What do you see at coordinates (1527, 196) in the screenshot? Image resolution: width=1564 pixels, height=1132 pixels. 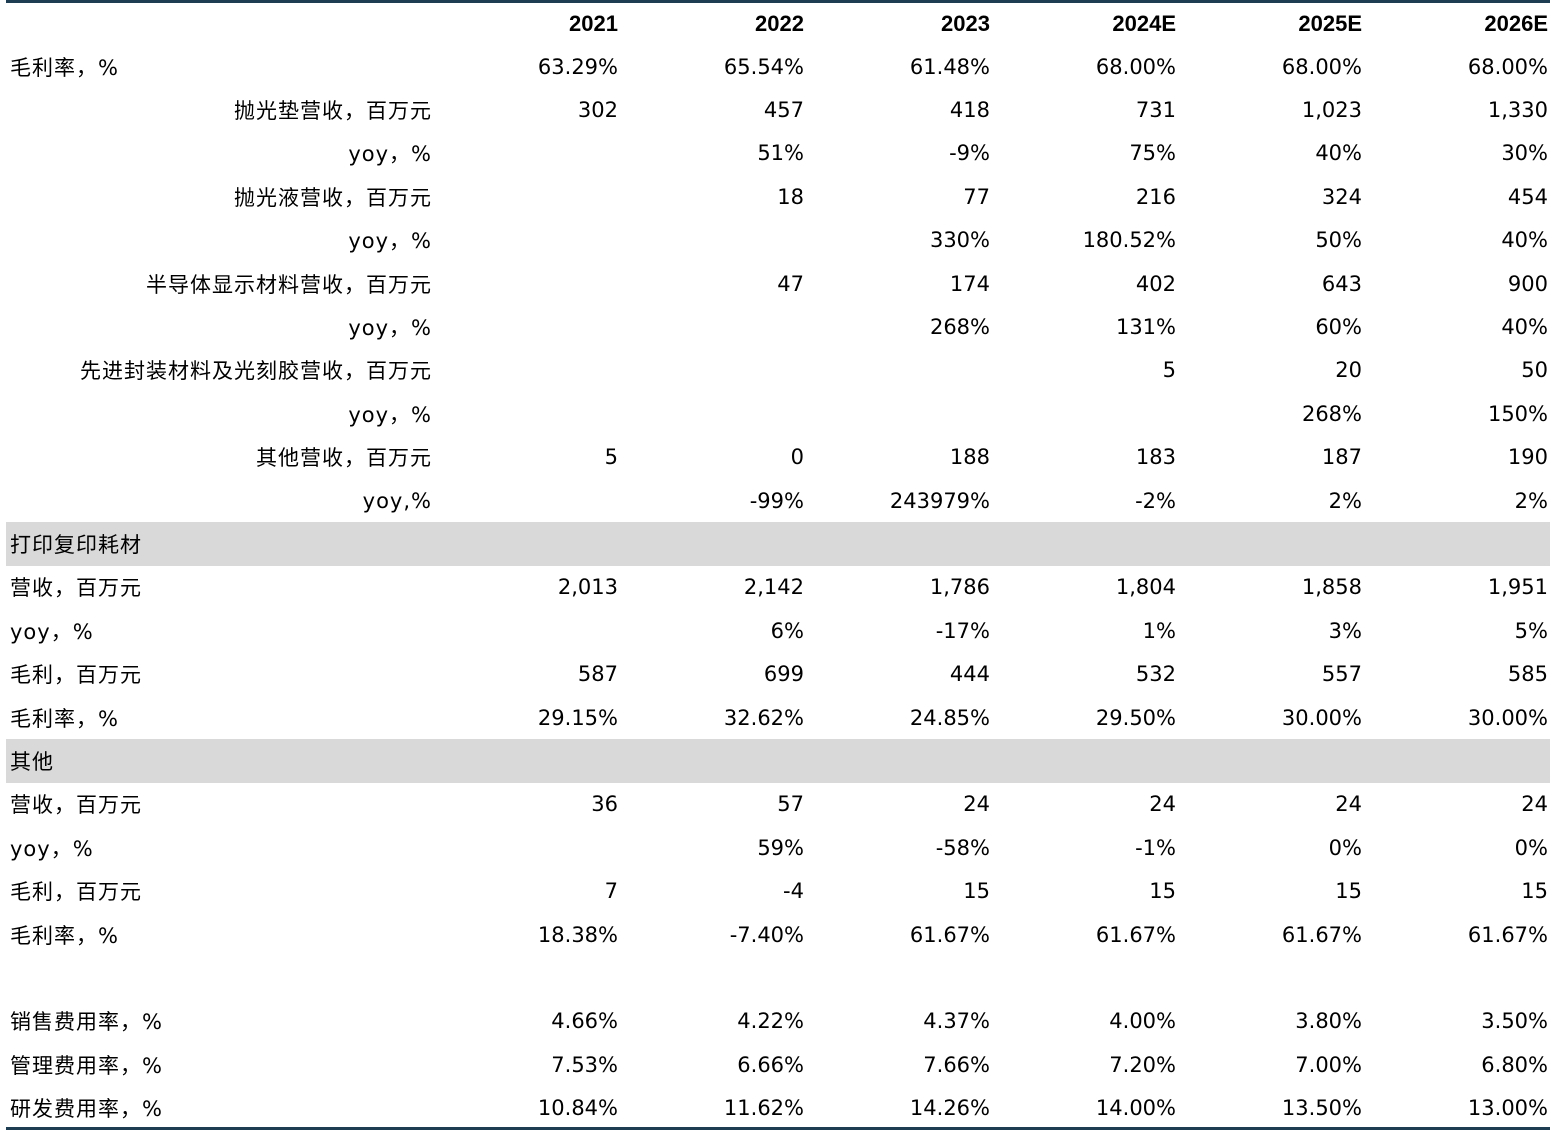 I see `table-cell: 454` at bounding box center [1527, 196].